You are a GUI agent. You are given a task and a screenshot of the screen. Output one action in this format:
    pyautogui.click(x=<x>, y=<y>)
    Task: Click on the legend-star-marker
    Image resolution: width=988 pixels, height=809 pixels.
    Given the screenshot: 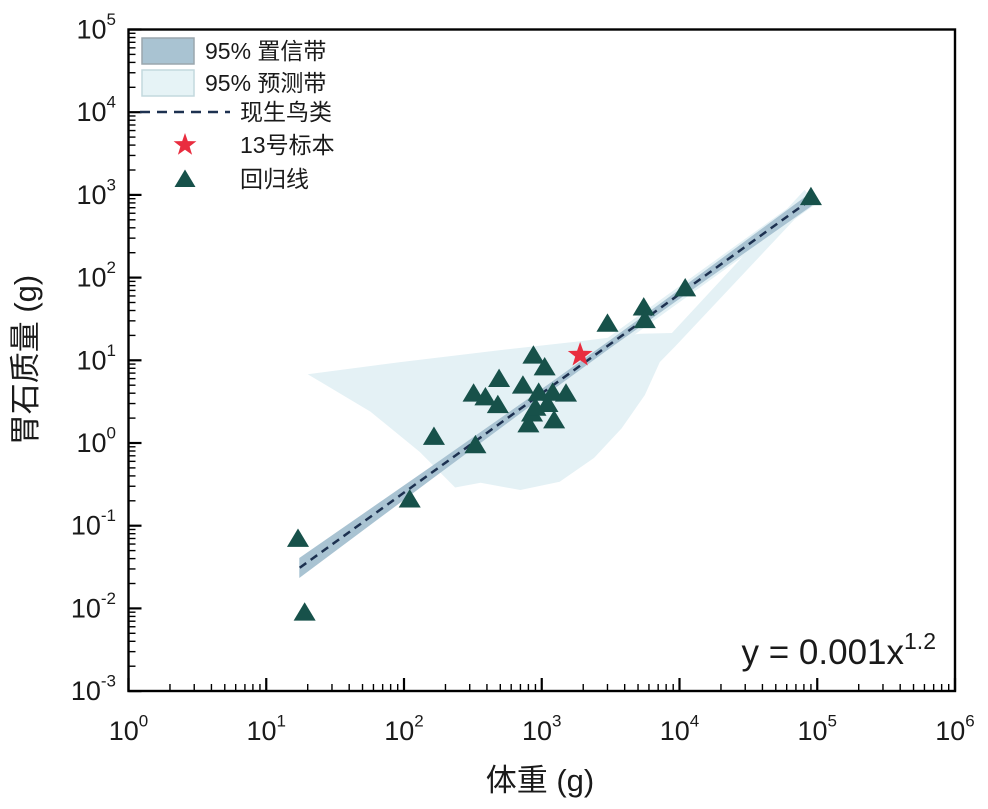 What is the action you would take?
    pyautogui.click(x=185, y=144)
    